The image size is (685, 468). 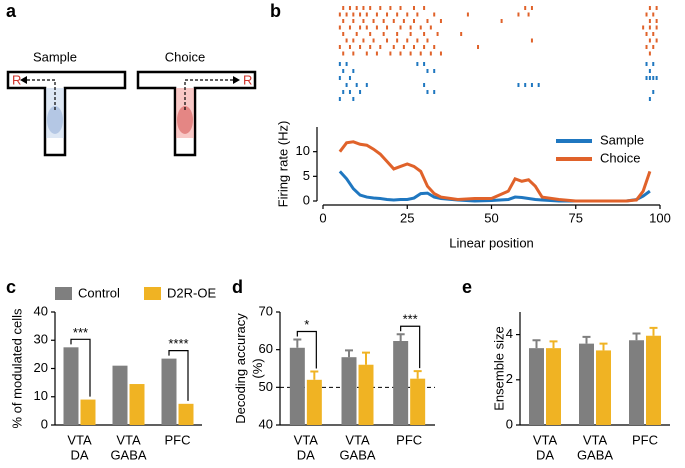 I want to click on legend-swatch, so click(x=63, y=293).